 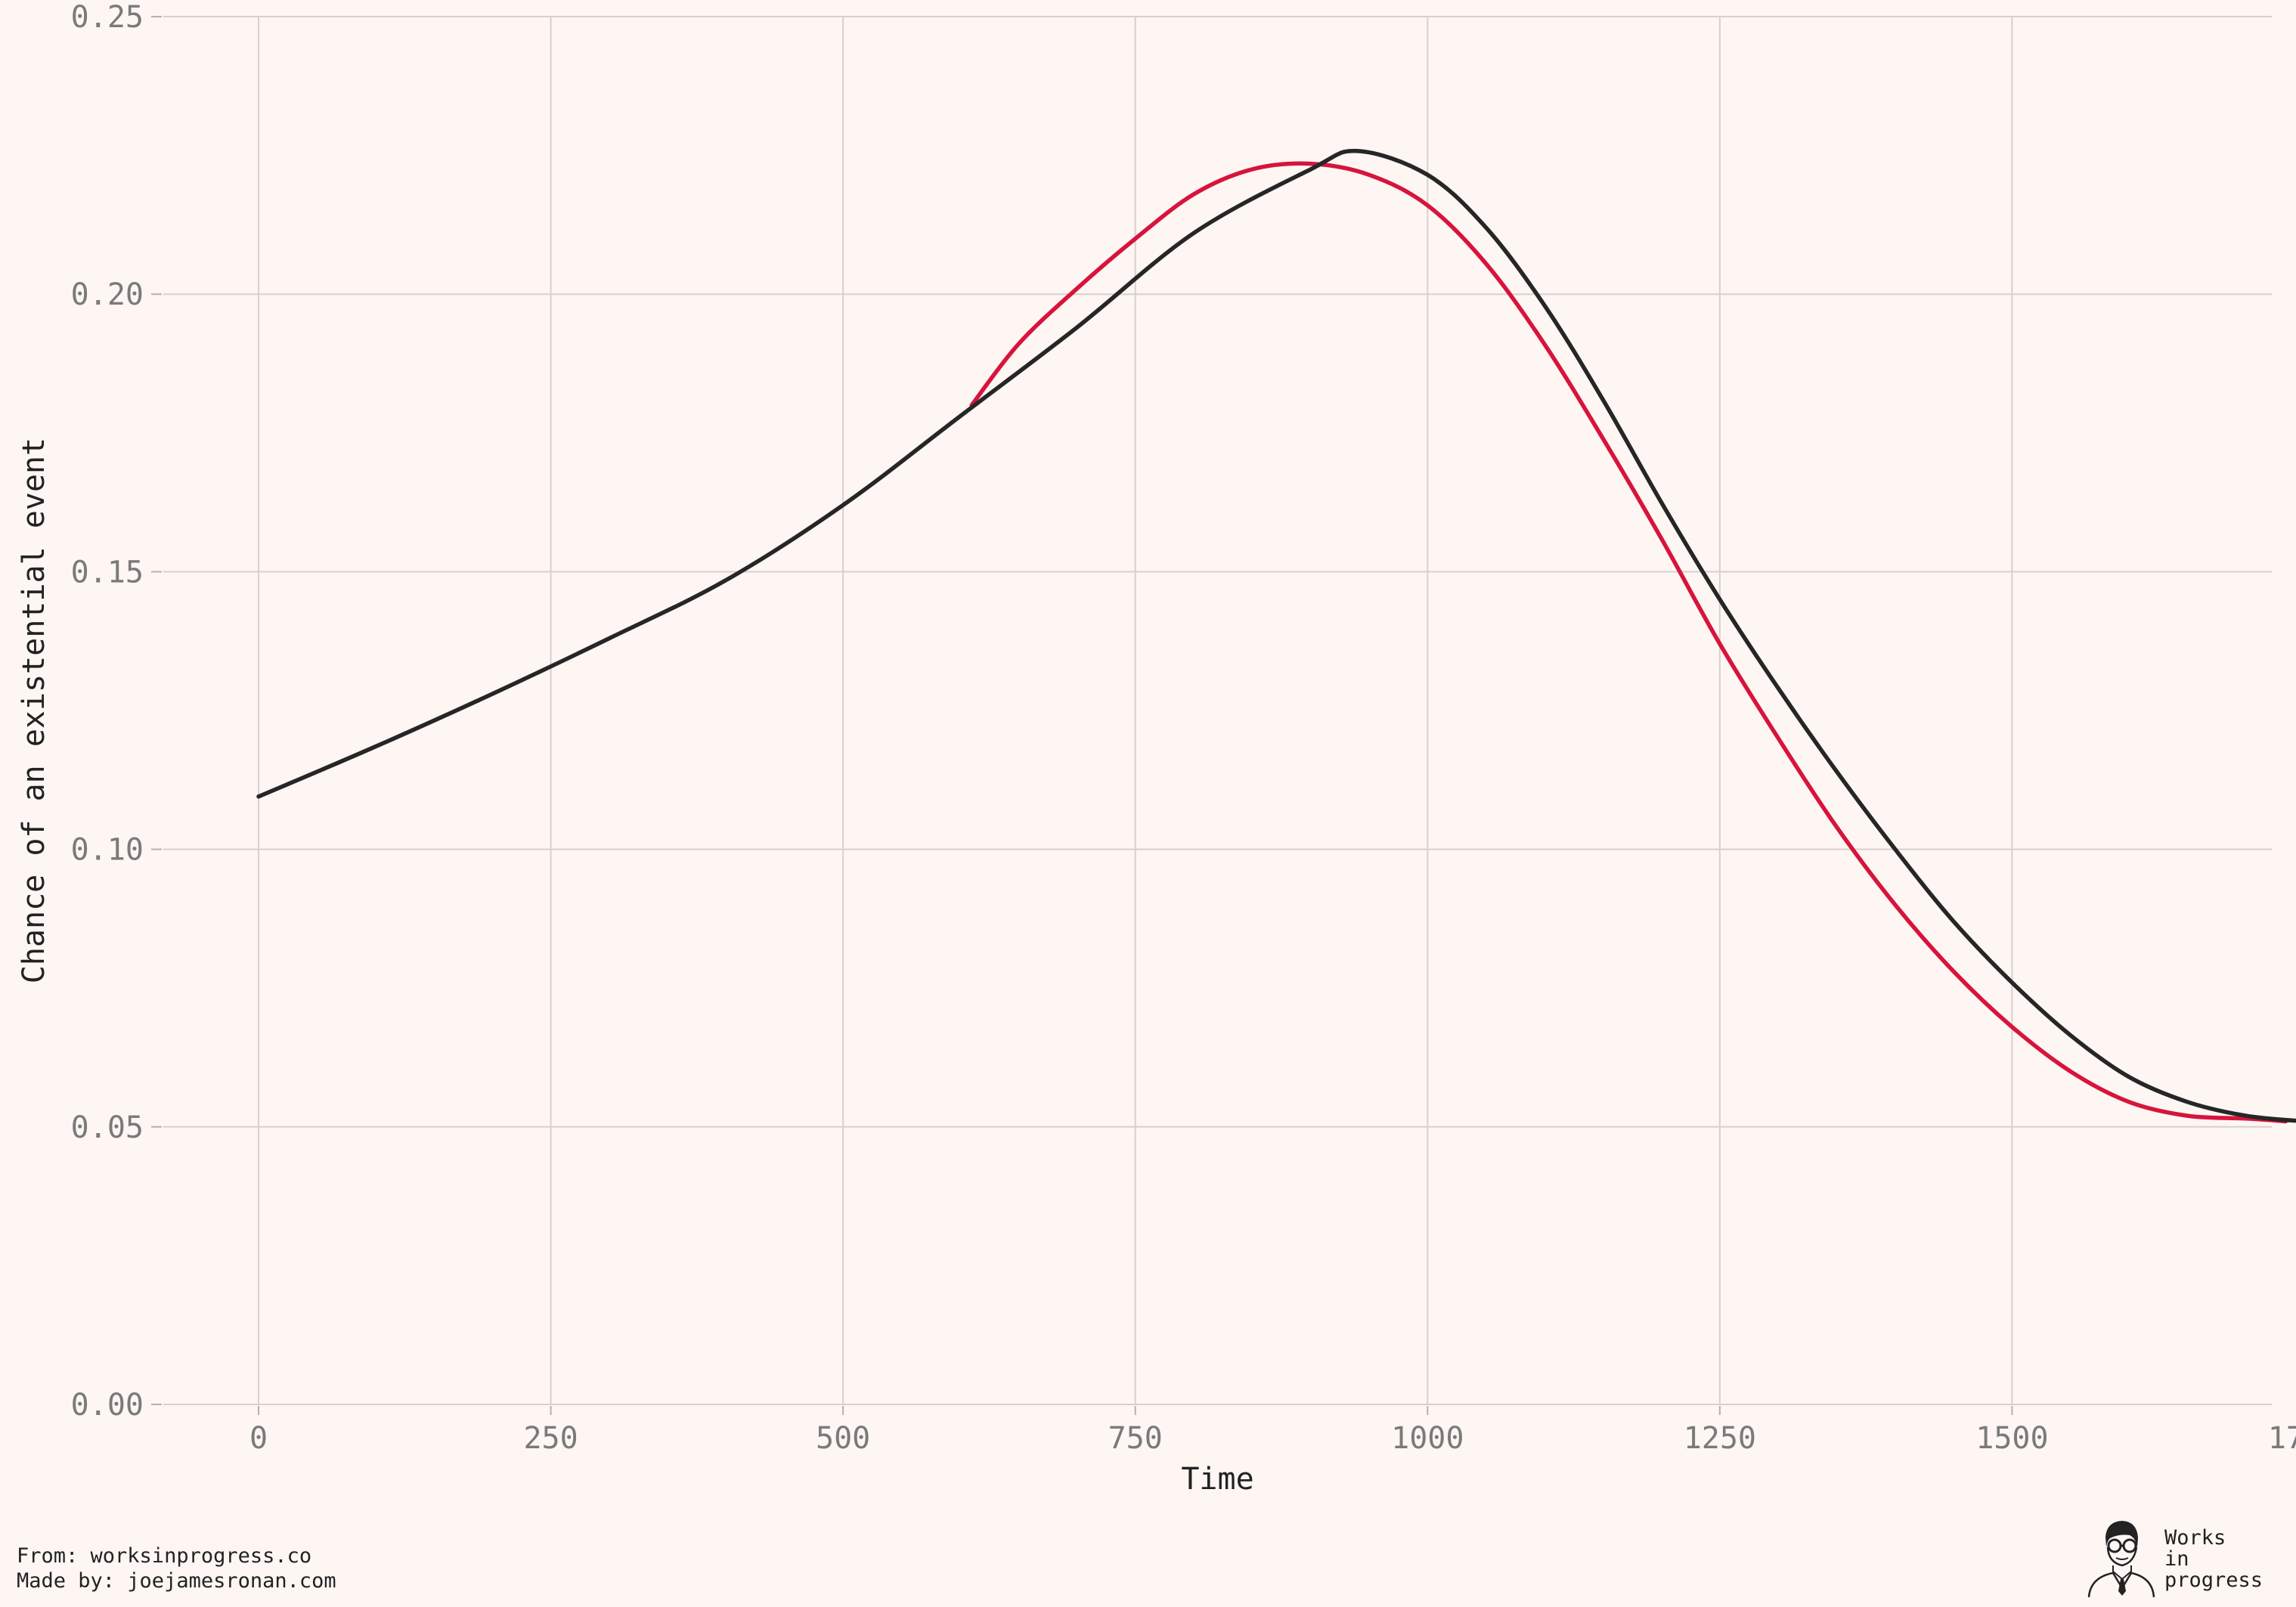 I want to click on y-tick-label: 0.10, so click(x=107, y=850).